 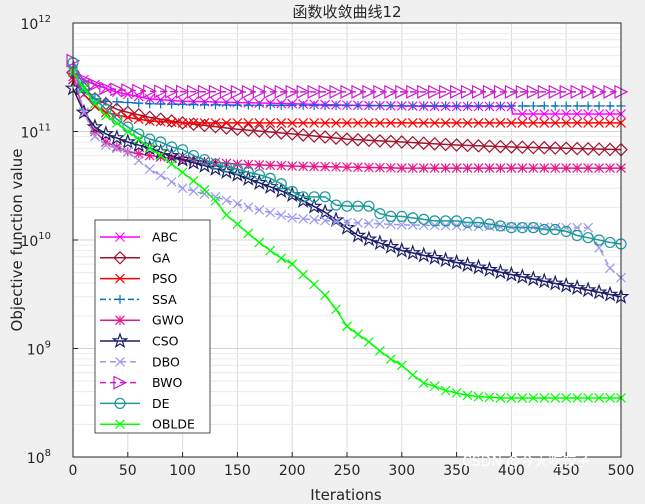 I want to click on legend-label: DE, so click(x=161, y=403).